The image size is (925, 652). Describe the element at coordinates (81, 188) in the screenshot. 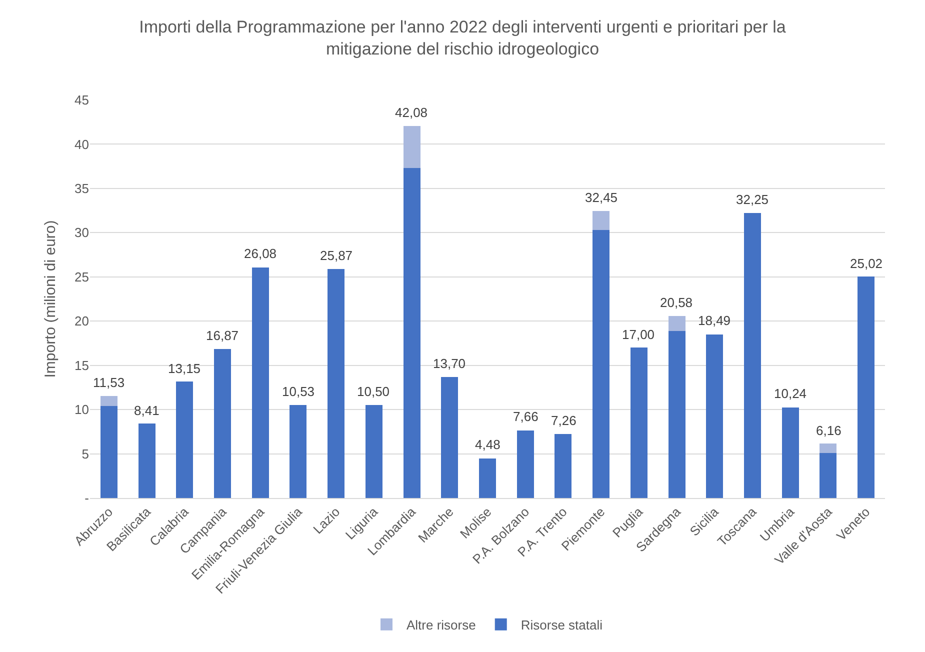

I see `y-tick-label: 35` at that location.